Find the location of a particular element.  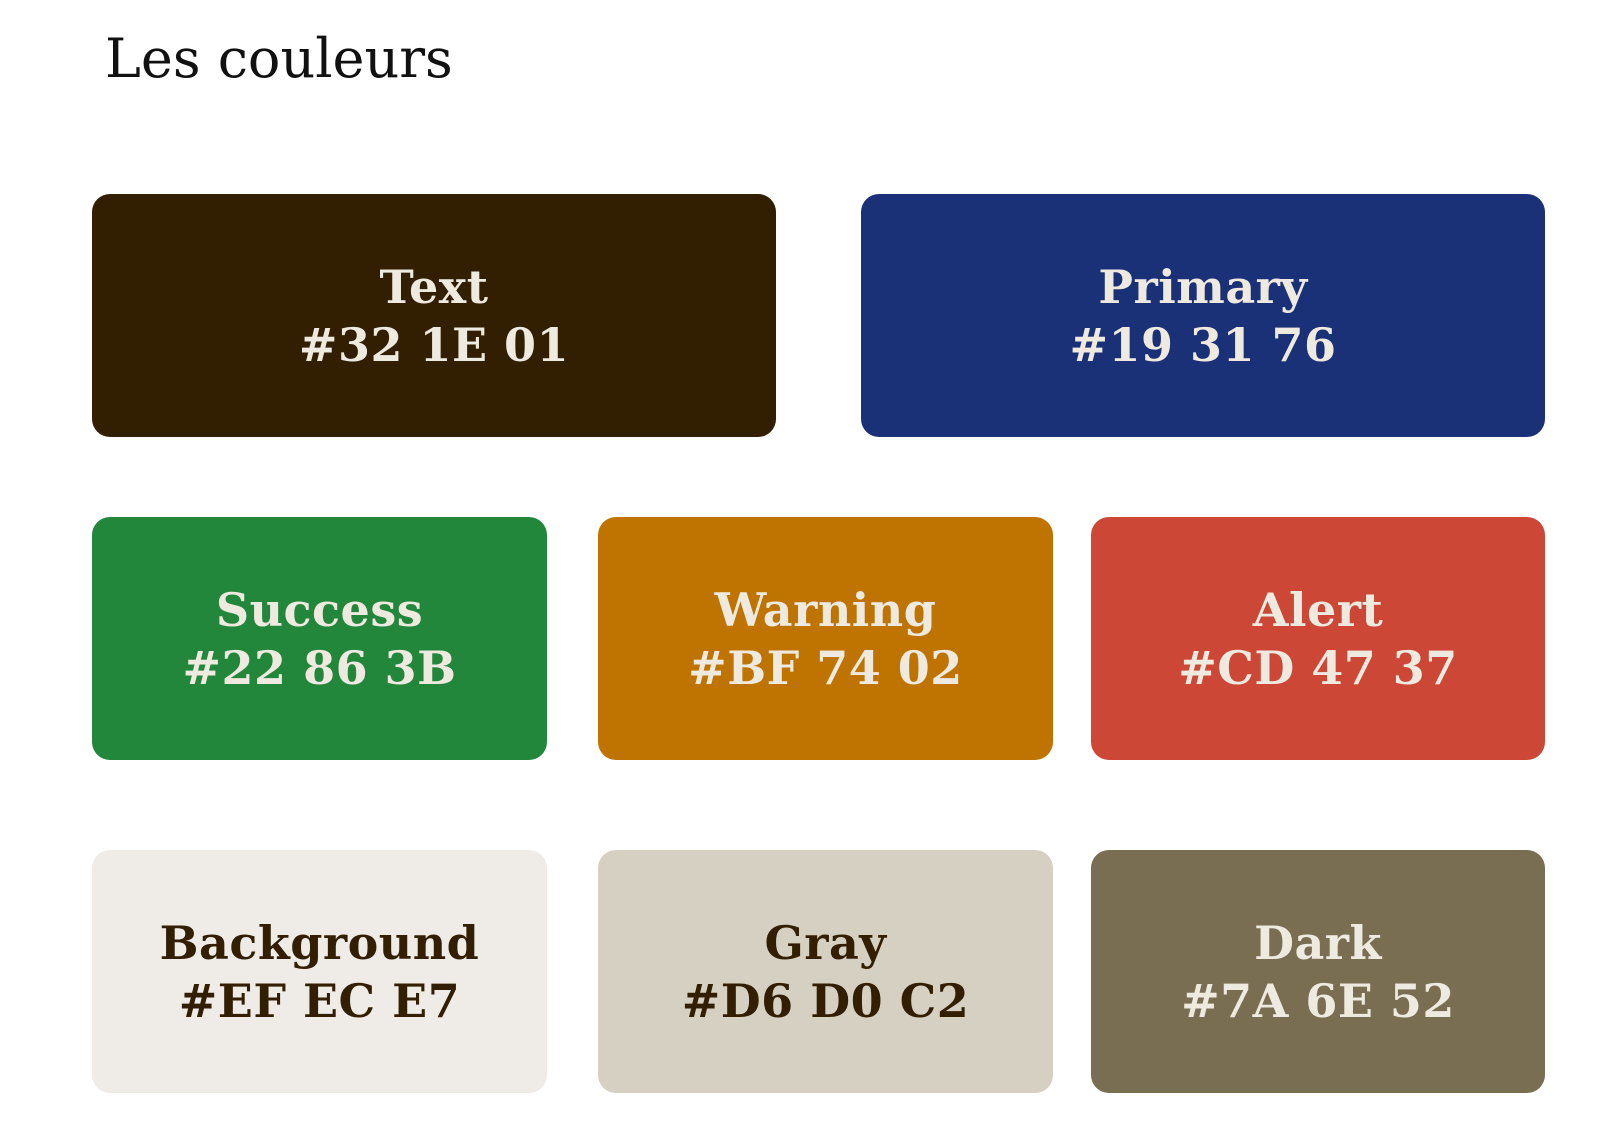

swatch-hex: #19 31 76 is located at coordinates (1203, 344).